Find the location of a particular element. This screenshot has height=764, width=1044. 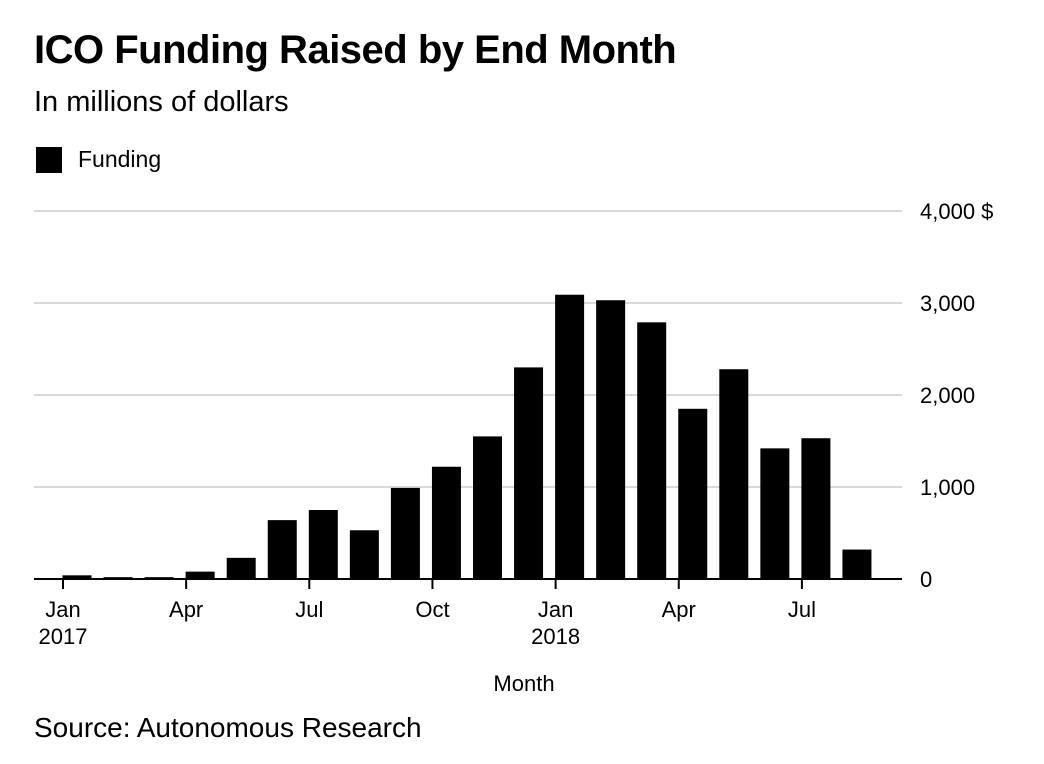

legend-label: Funding is located at coordinates (120, 159).